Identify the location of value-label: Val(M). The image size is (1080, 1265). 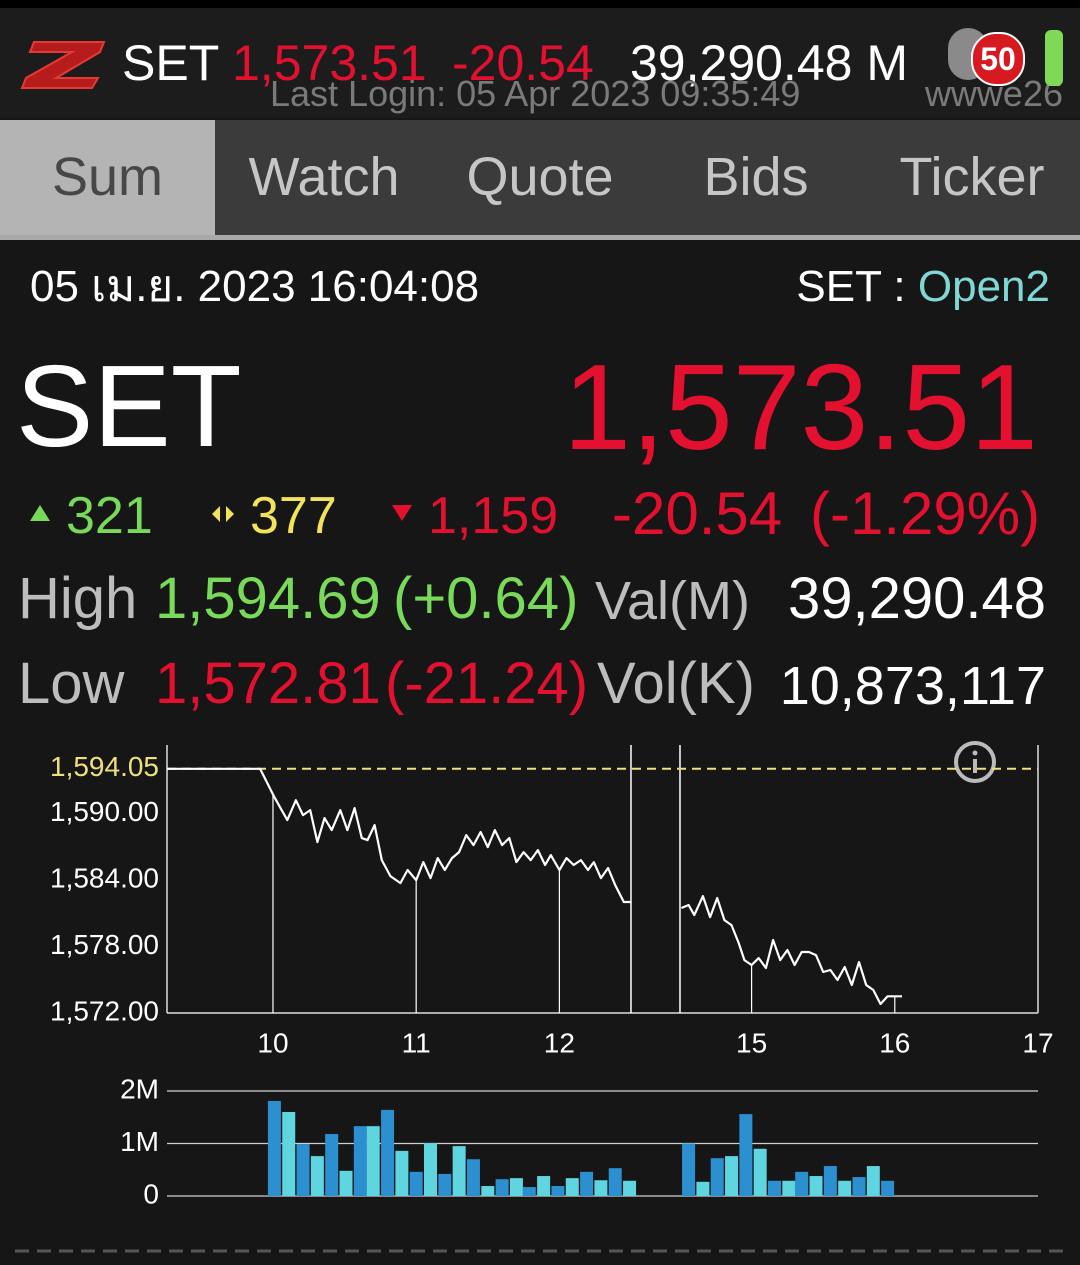
(672, 601).